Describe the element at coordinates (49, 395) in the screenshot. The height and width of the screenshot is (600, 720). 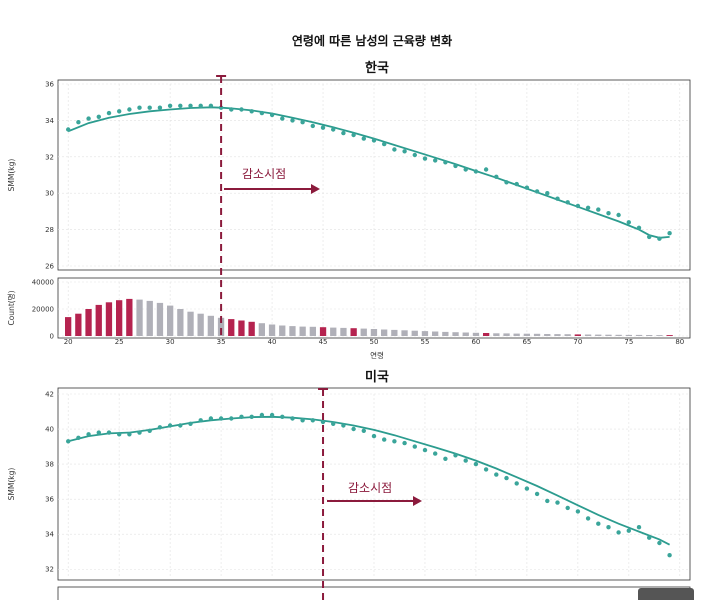
I see `usa-y-tick-label: 42` at that location.